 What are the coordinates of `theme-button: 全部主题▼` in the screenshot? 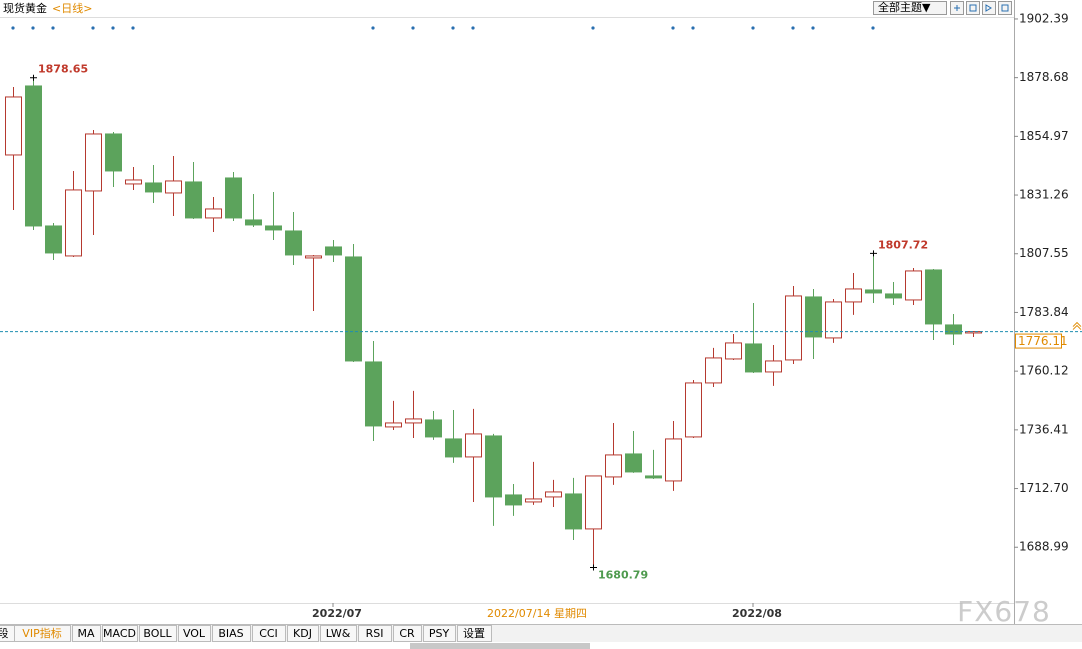 It's located at (904, 7).